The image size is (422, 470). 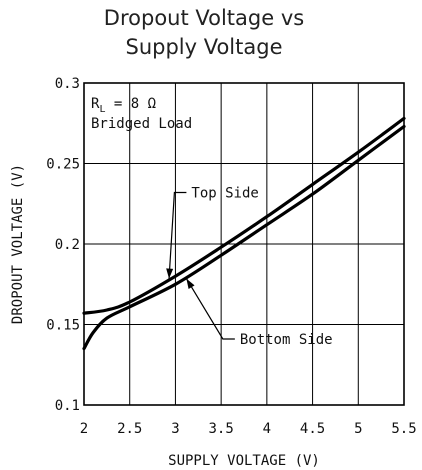 What do you see at coordinates (95, 104) in the screenshot?
I see `rl-symbol: R` at bounding box center [95, 104].